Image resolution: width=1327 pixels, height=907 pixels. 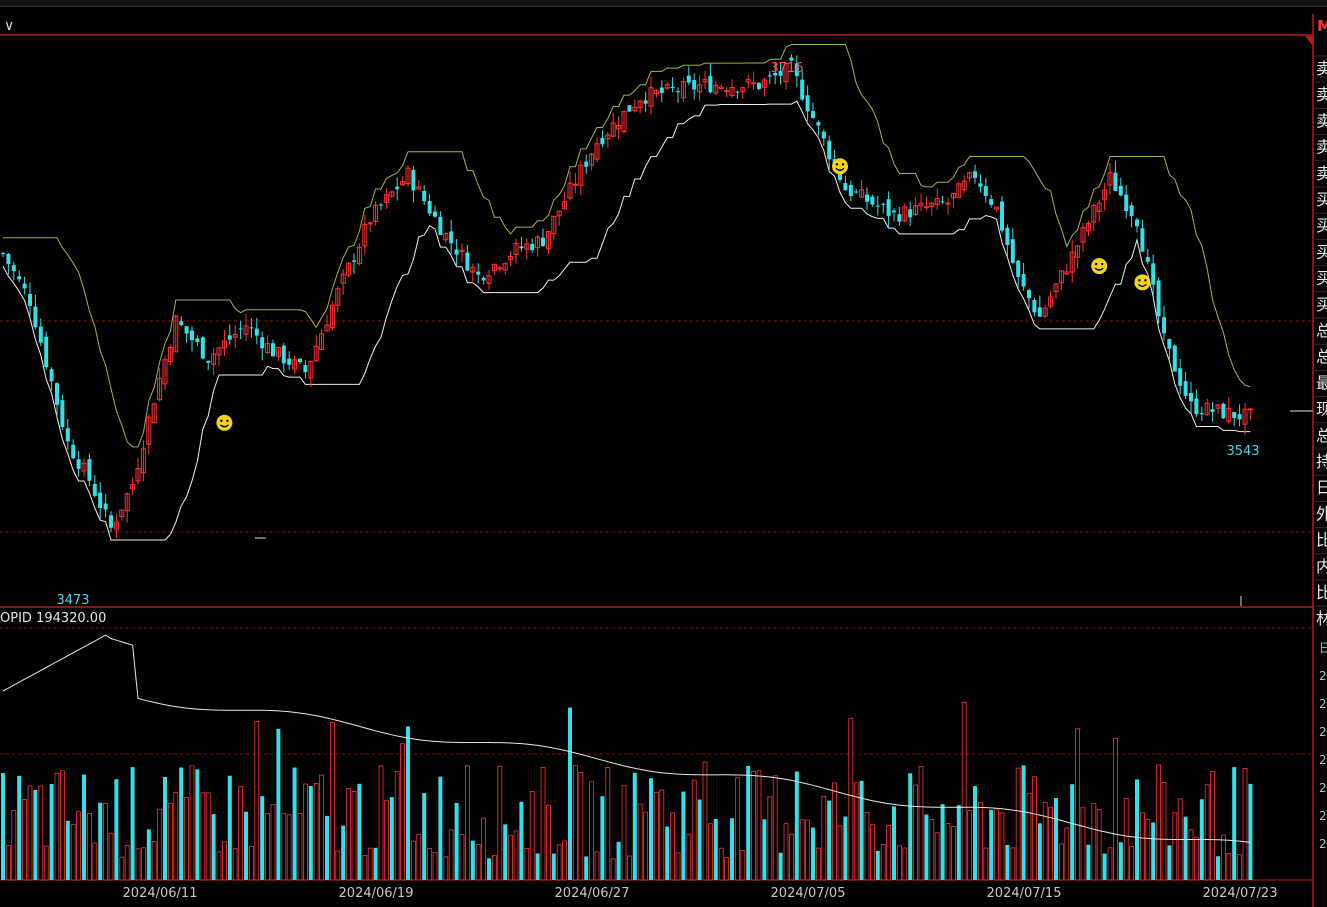 I want to click on quote-row-label: 卖, so click(x=1321, y=68).